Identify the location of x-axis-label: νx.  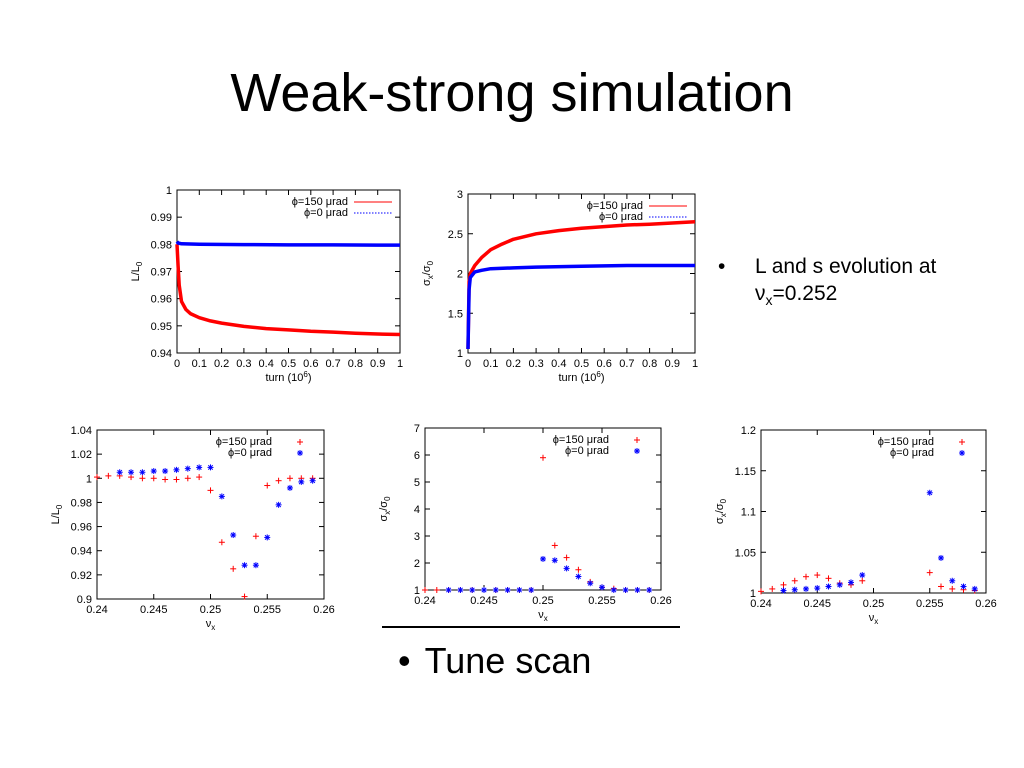
(543, 616).